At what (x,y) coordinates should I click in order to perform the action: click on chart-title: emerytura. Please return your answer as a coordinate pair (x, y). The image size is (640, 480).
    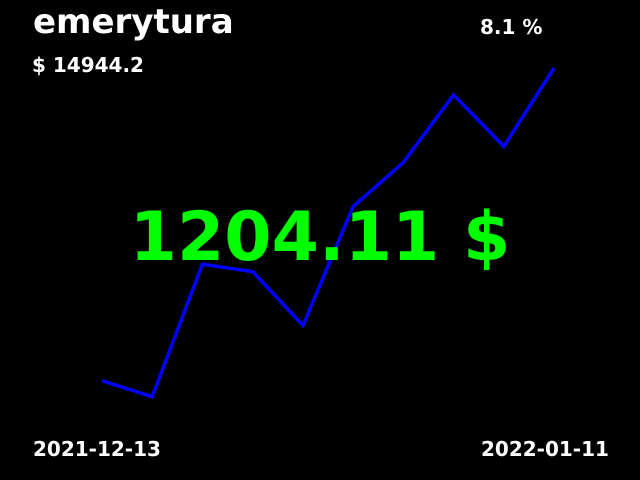
    Looking at the image, I should click on (133, 22).